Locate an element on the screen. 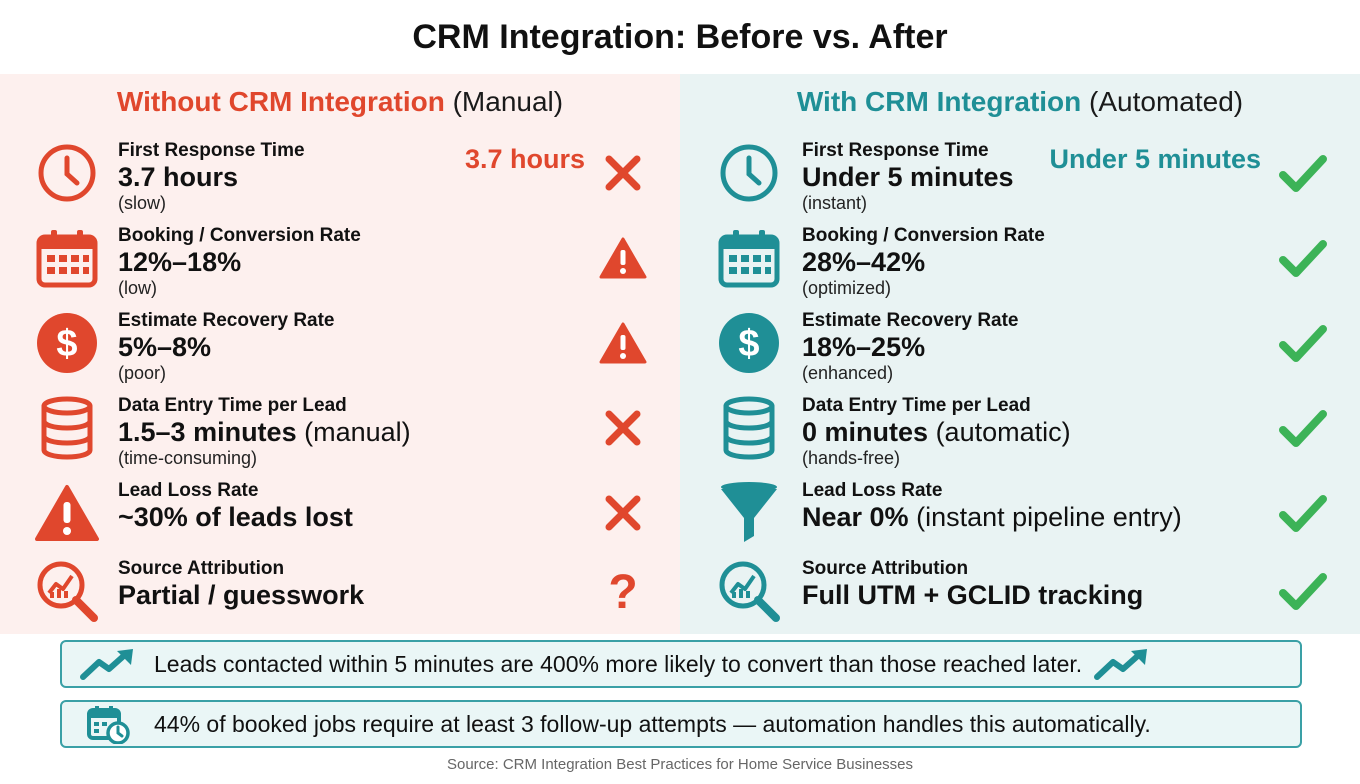 Image resolution: width=1360 pixels, height=784 pixels. metric-value: 5%–8% is located at coordinates (165, 347).